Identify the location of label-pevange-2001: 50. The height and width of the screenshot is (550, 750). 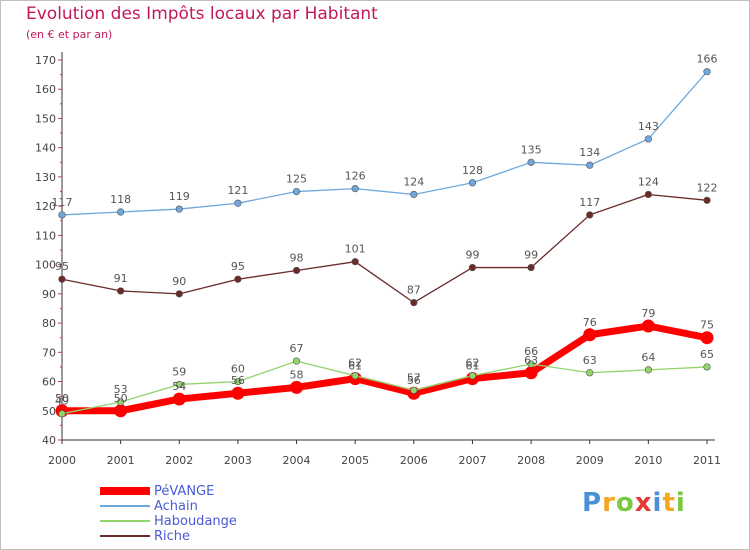
(121, 398).